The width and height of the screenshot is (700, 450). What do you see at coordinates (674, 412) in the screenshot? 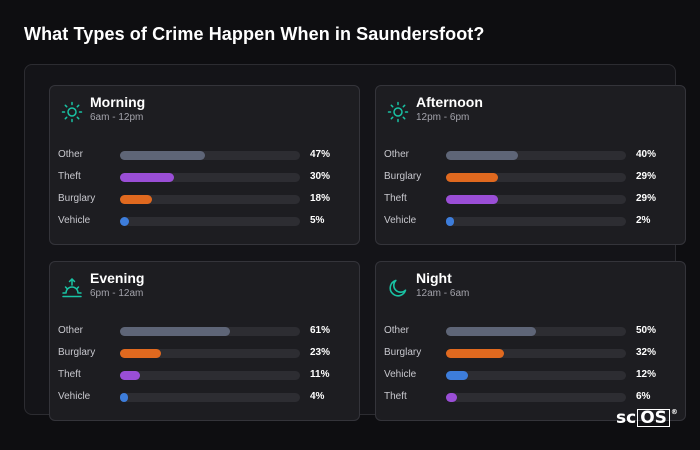
I see `watermark-mark: ®` at bounding box center [674, 412].